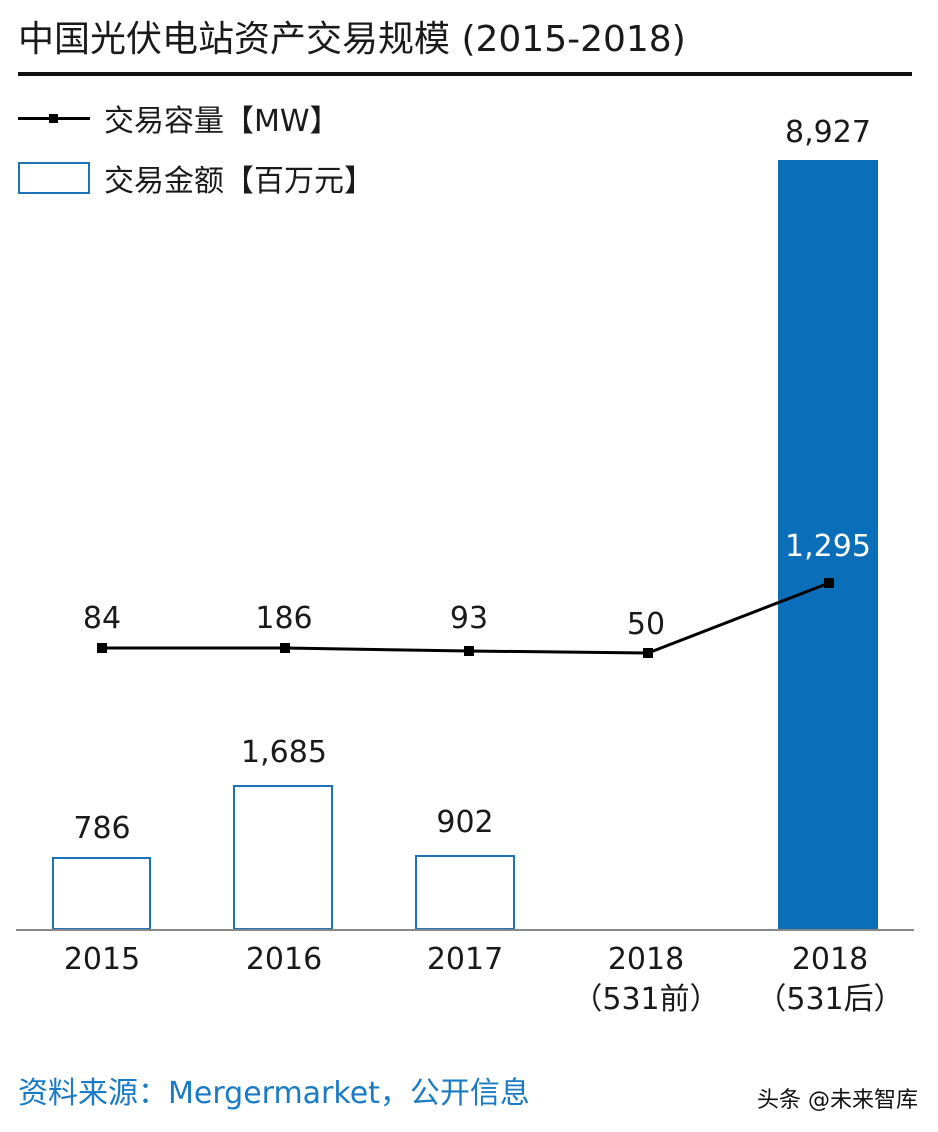 The height and width of the screenshot is (1132, 938). What do you see at coordinates (54, 118) in the screenshot?
I see `line-marker-icon` at bounding box center [54, 118].